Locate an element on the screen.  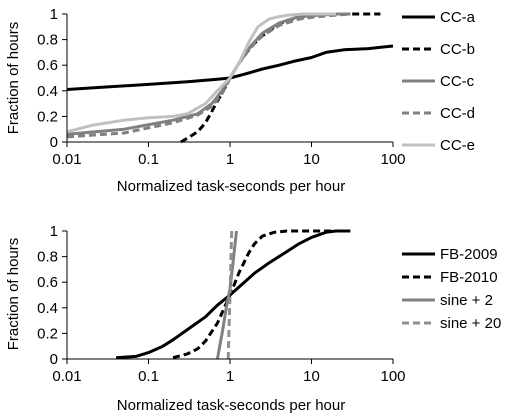
y-tick-label-cc: 0.2 is located at coordinates (47, 116).